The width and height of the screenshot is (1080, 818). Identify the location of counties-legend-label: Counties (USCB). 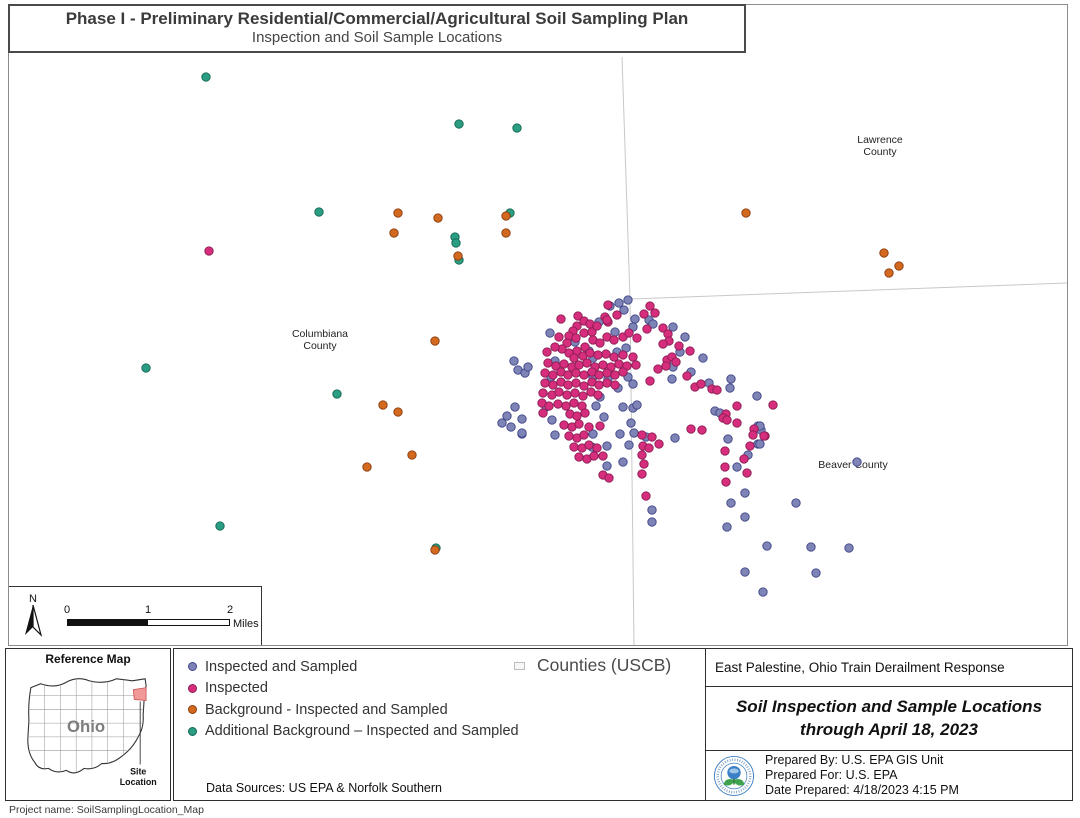
(604, 665).